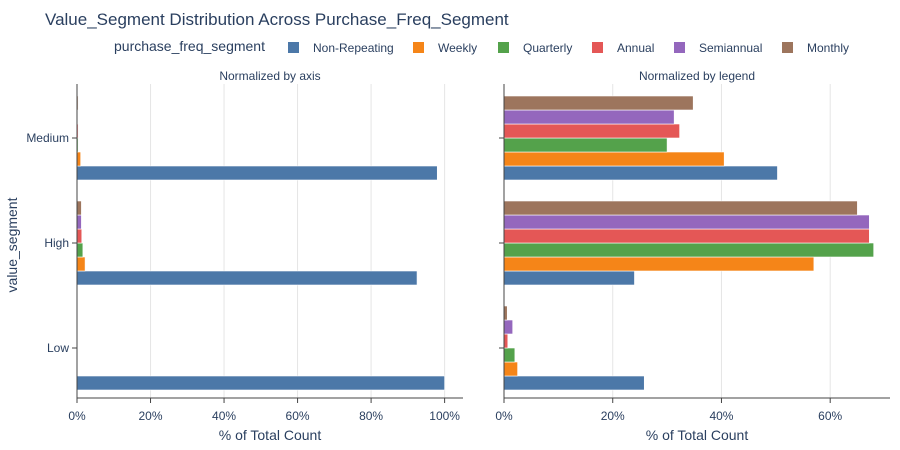 The image size is (900, 450). Describe the element at coordinates (353, 48) in the screenshot. I see `legend-label: Non-Repeating` at that location.